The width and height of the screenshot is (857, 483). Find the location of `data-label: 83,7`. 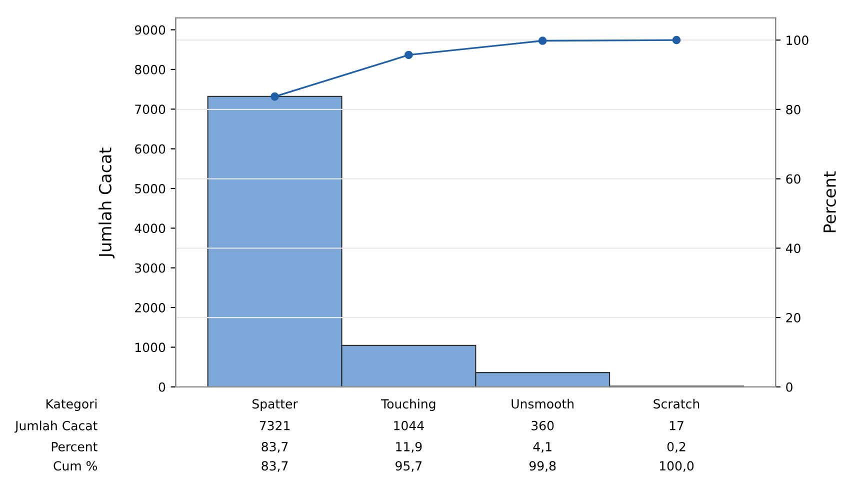

data-label: 83,7 is located at coordinates (275, 466).